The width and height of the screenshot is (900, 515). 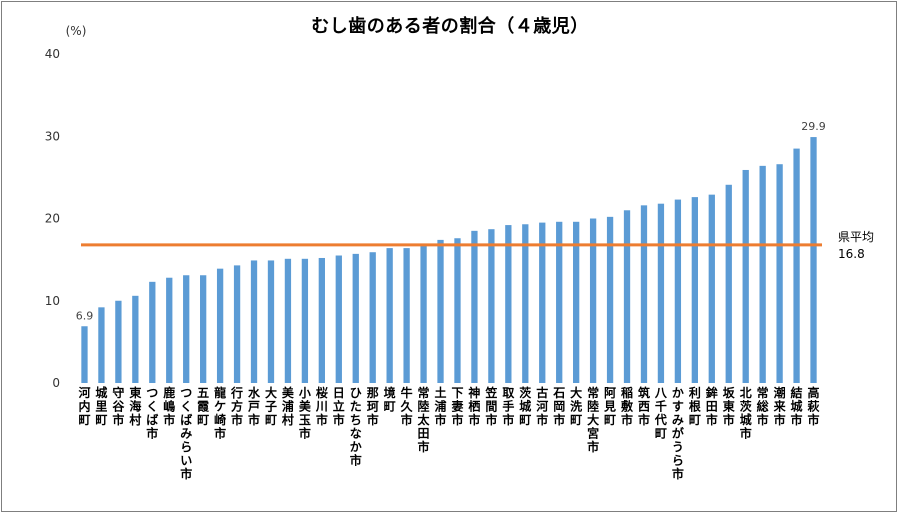 What do you see at coordinates (52, 136) in the screenshot?
I see `y-tick-label: 30` at bounding box center [52, 136].